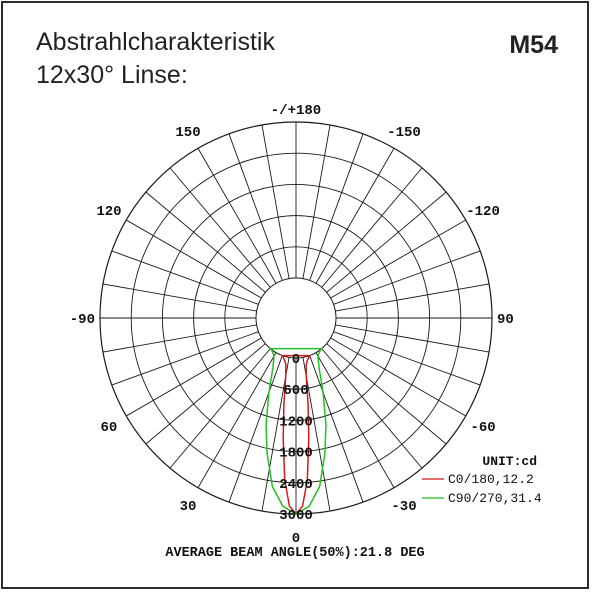 The image size is (594, 594). Describe the element at coordinates (495, 498) in the screenshot. I see `legend-label: C90/270,31.4` at that location.